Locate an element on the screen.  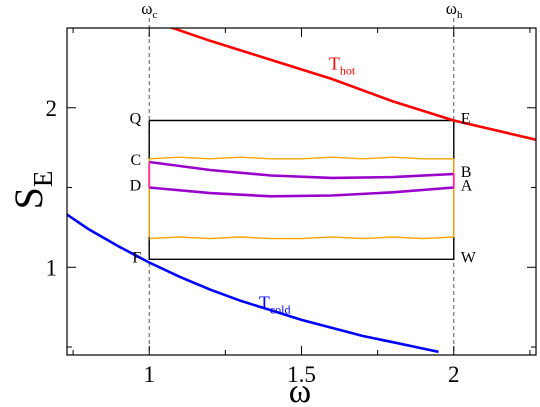
omega-marker-label-c: ωc is located at coordinates (149, 10).